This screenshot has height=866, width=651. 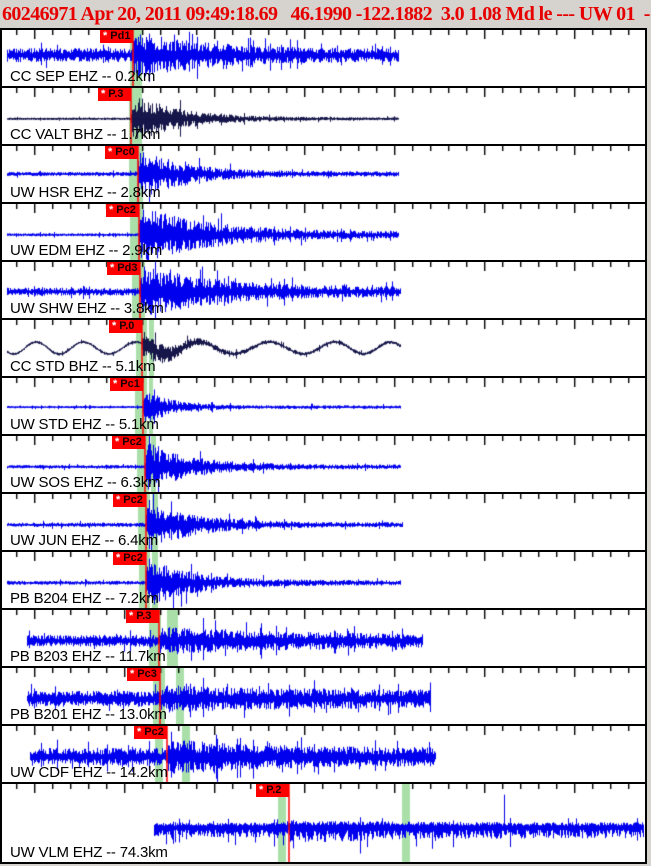 I want to click on station-label: PB B203 EHZ -- 11.7km, so click(x=88, y=656).